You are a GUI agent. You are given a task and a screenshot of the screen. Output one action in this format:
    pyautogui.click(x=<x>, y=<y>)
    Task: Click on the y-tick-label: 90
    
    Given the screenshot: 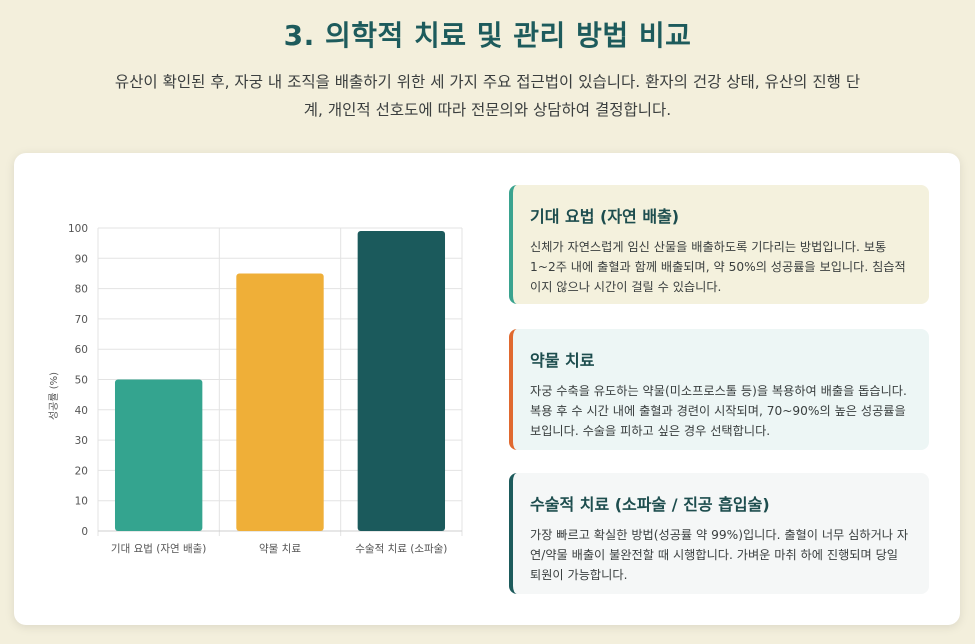 What is the action you would take?
    pyautogui.click(x=81, y=259)
    